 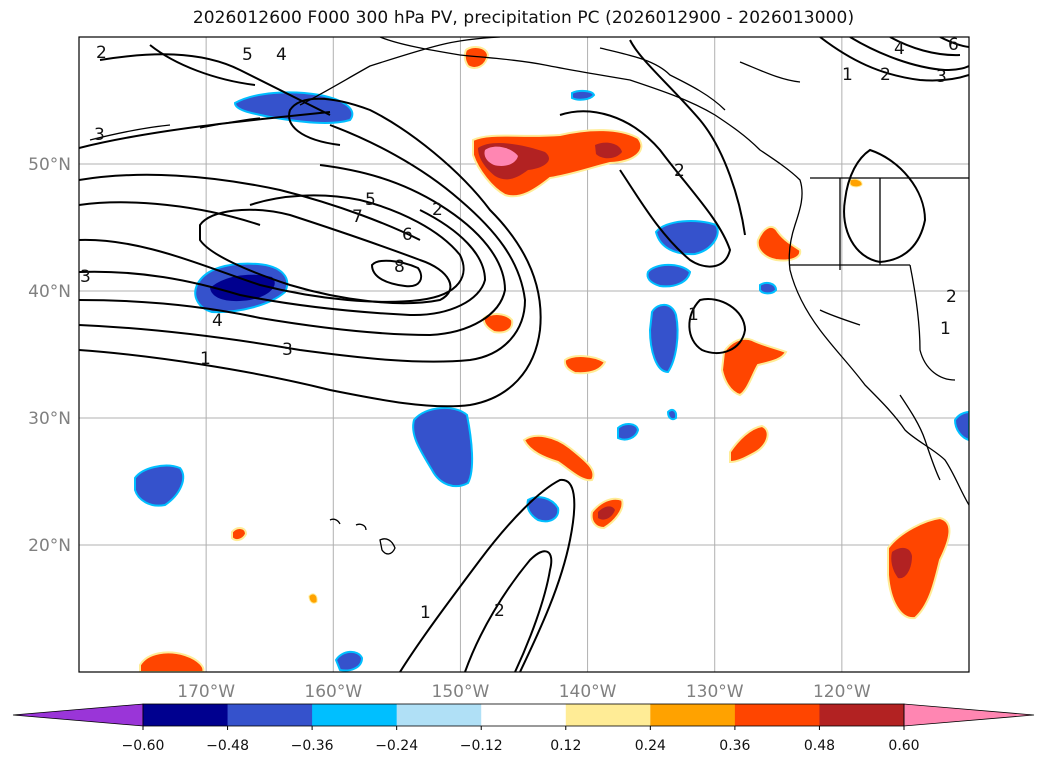 What do you see at coordinates (227, 746) in the screenshot?
I see `colorbar-tick-label: −0.48` at bounding box center [227, 746].